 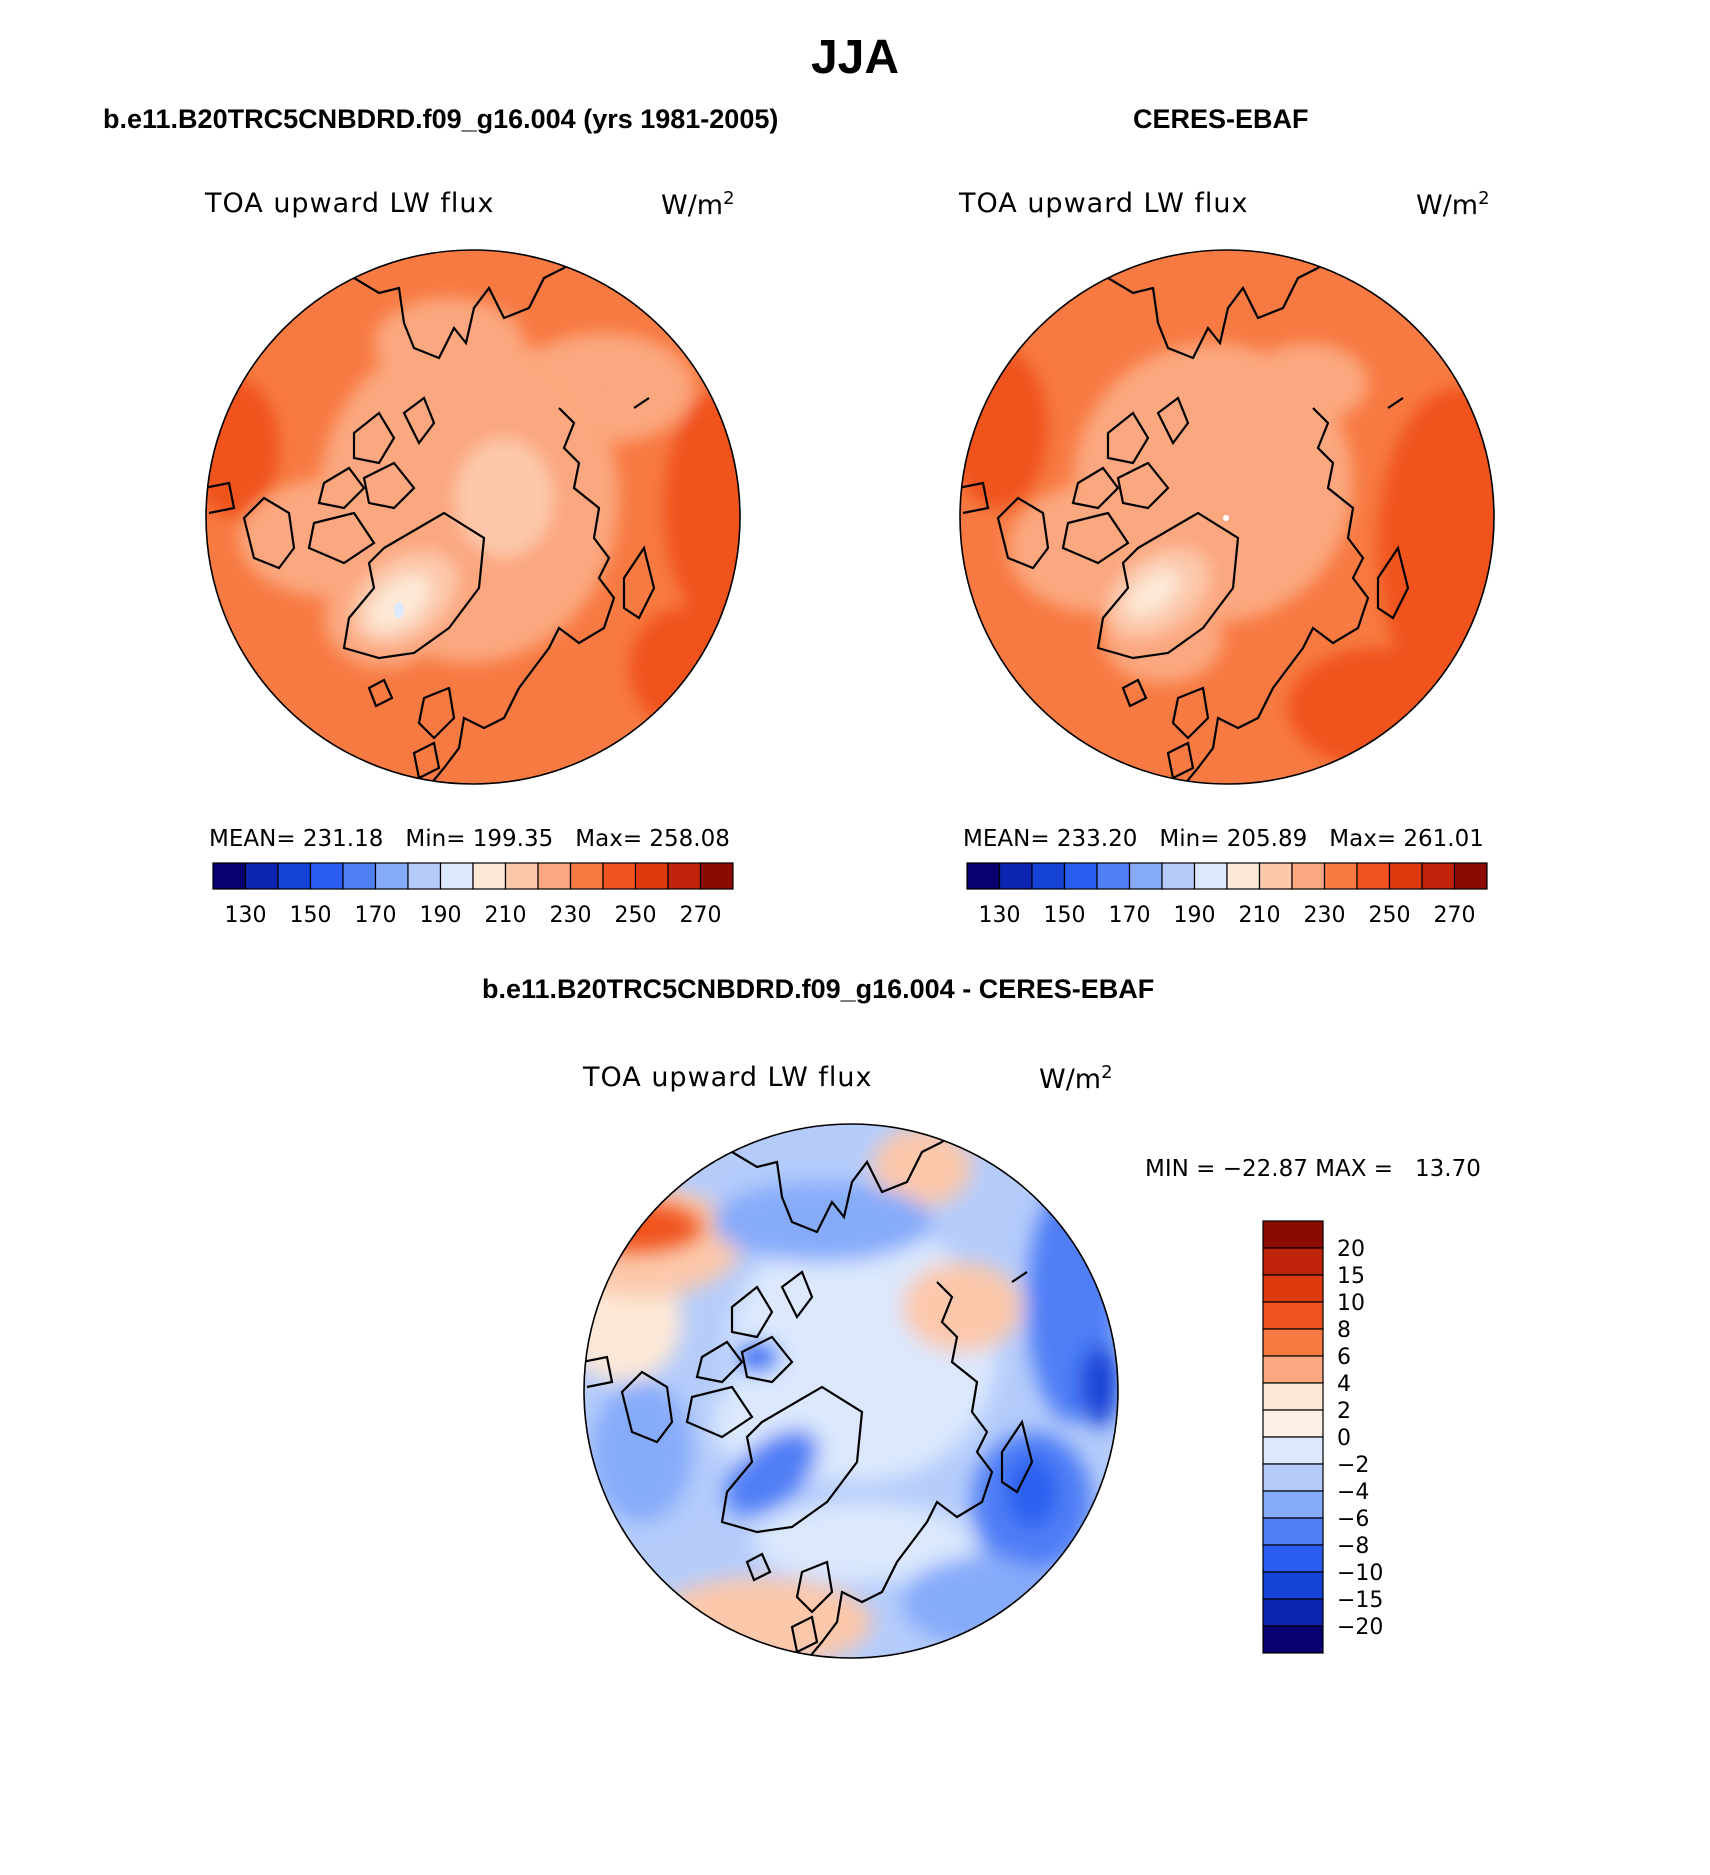 I want to click on panel3-colorbar-tick-label: 20, so click(x=1351, y=1249).